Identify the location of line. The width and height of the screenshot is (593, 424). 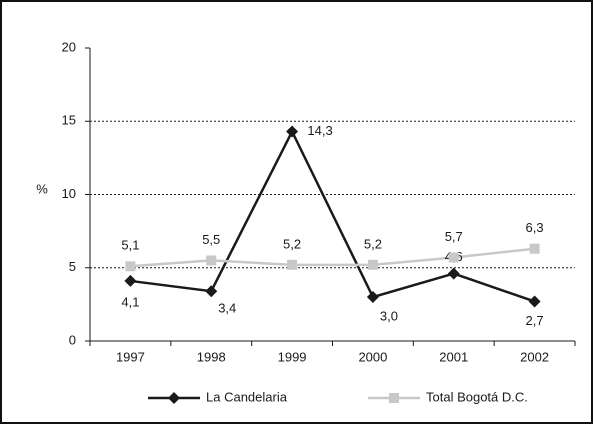
(332, 257).